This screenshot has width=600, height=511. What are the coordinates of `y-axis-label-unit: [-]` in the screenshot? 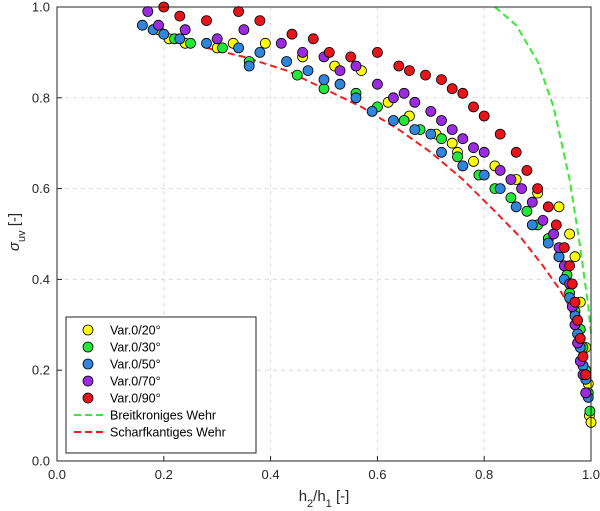 It's located at (14, 222).